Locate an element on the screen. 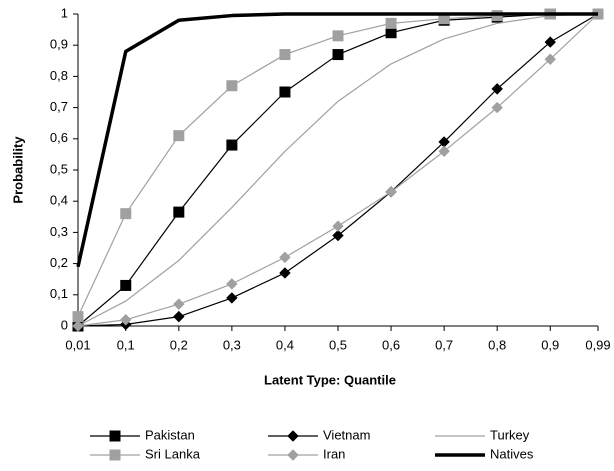 The width and height of the screenshot is (614, 471). y-tick-label: 0 is located at coordinates (64, 324).